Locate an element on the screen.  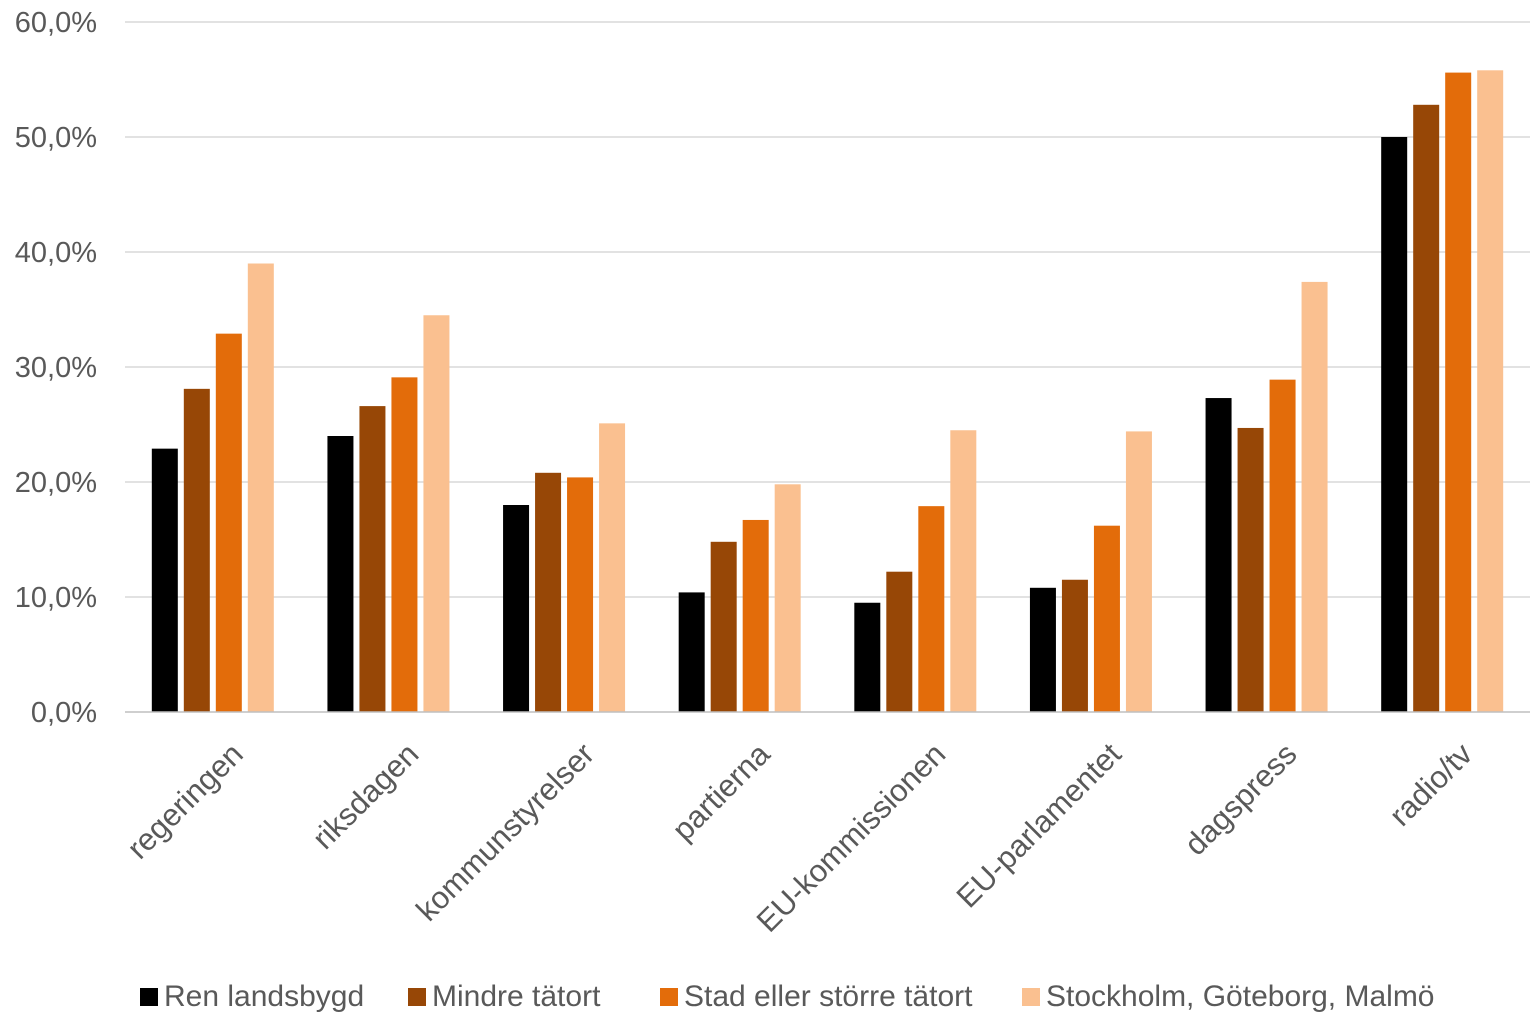
legend-item: Ren landsbygd is located at coordinates (252, 996).